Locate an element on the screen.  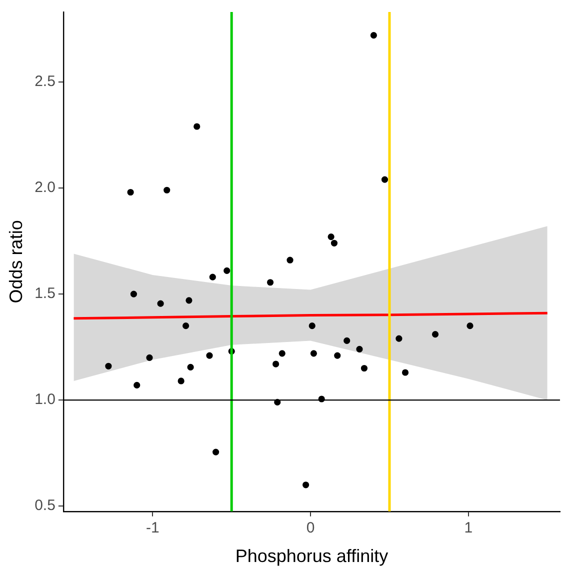
y-tick-label: 1.5 is located at coordinates (45, 293).